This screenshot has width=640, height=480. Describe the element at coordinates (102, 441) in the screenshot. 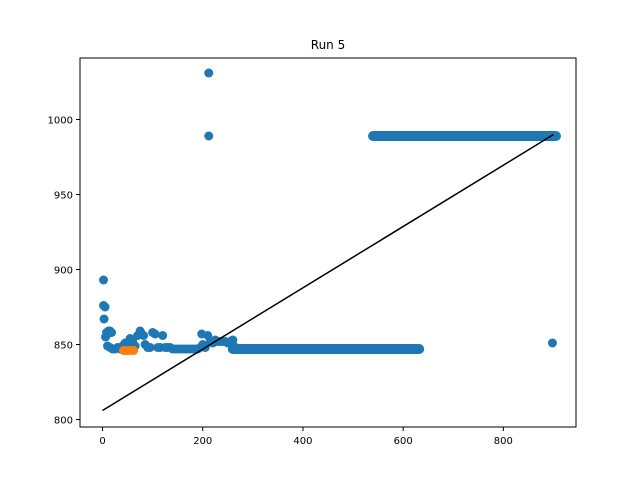

I see `x-tick-label: 0` at that location.